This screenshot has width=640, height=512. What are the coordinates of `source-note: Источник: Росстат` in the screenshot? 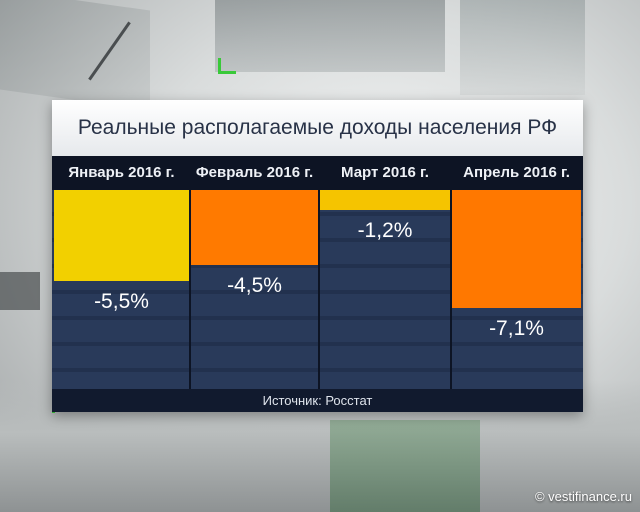 It's located at (317, 400).